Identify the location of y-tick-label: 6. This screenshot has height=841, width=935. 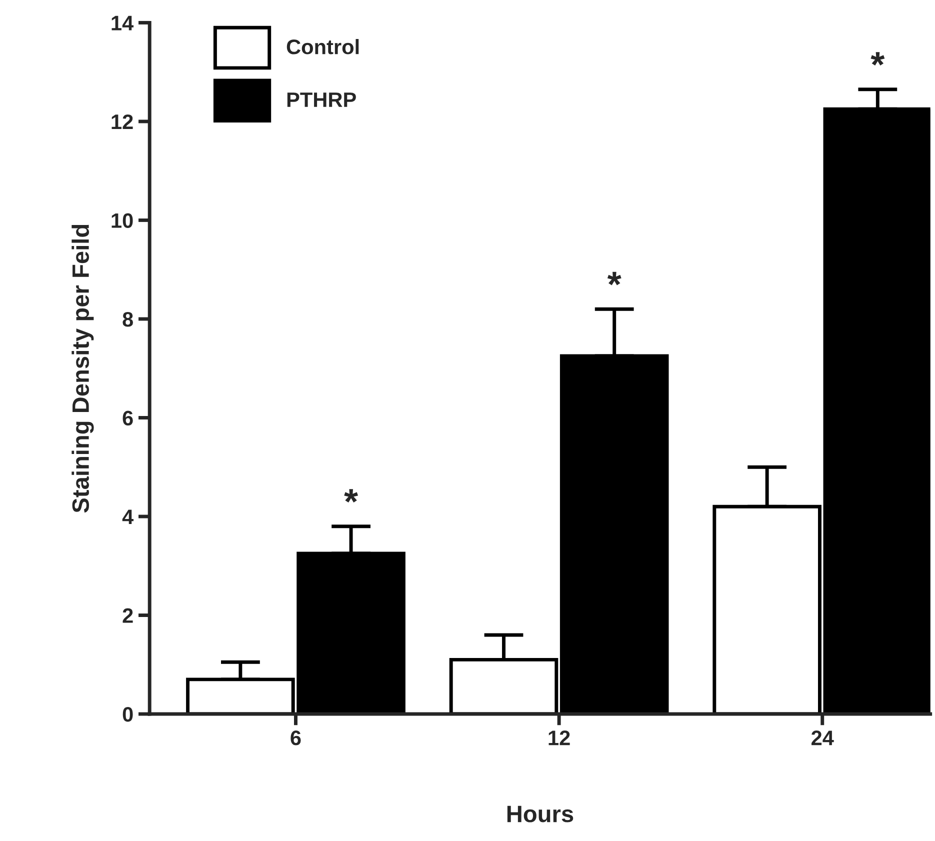
(127, 418).